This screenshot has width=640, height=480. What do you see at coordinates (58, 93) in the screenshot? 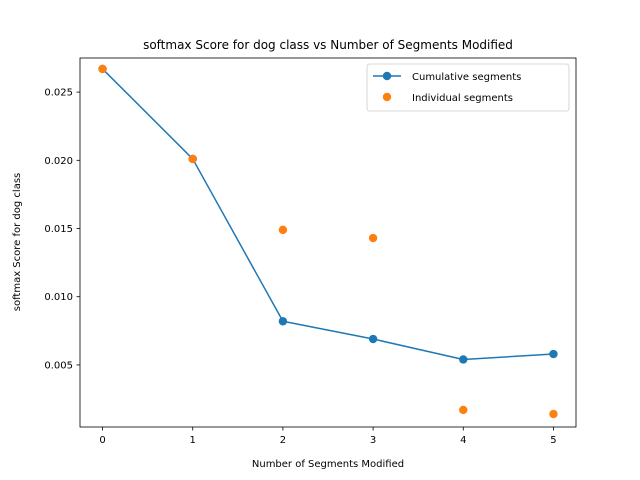
I see `y-tick-label: 0.025` at bounding box center [58, 93].